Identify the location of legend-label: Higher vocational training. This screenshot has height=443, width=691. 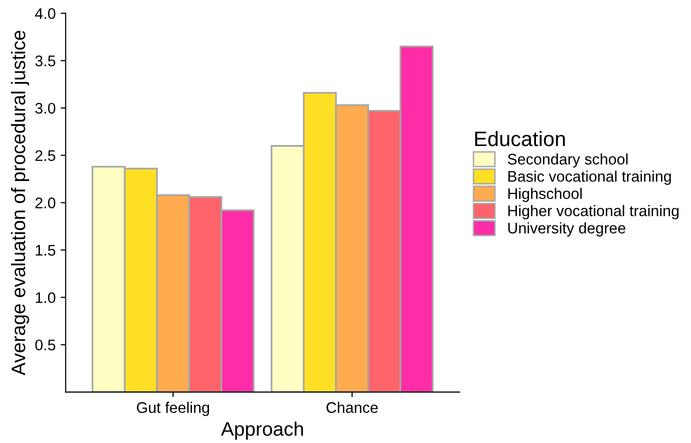
(593, 212).